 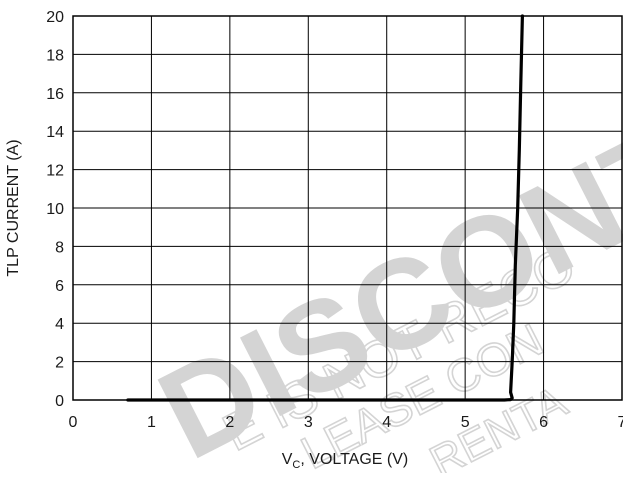 I want to click on x-tick-label: 4, so click(x=386, y=422).